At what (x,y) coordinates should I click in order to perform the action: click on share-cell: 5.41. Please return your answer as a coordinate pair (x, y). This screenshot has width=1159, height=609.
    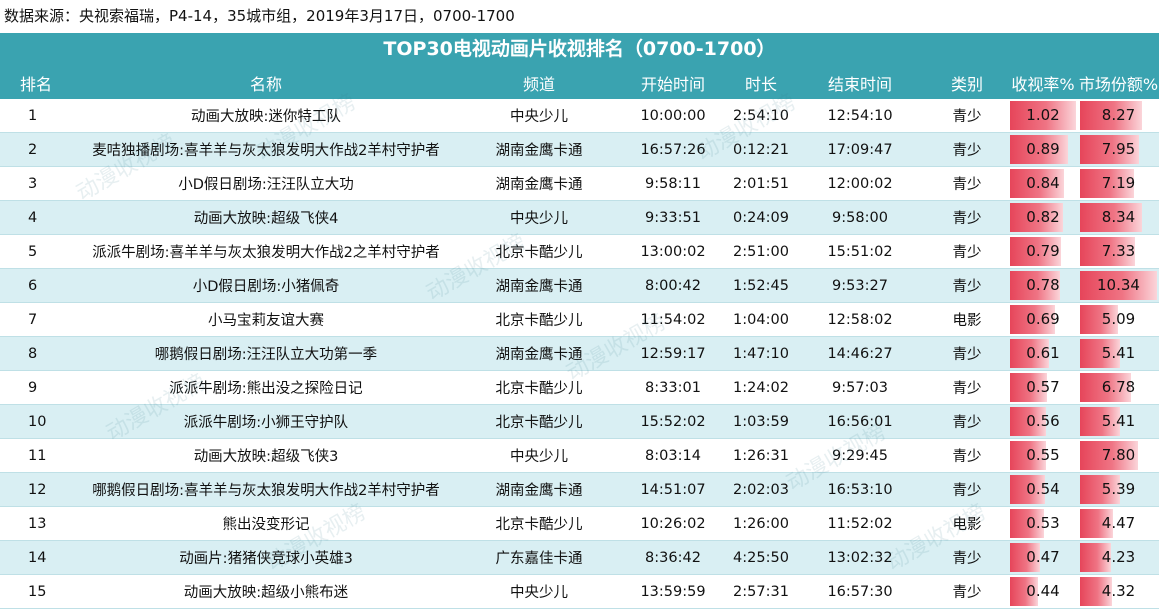
    Looking at the image, I should click on (1118, 353).